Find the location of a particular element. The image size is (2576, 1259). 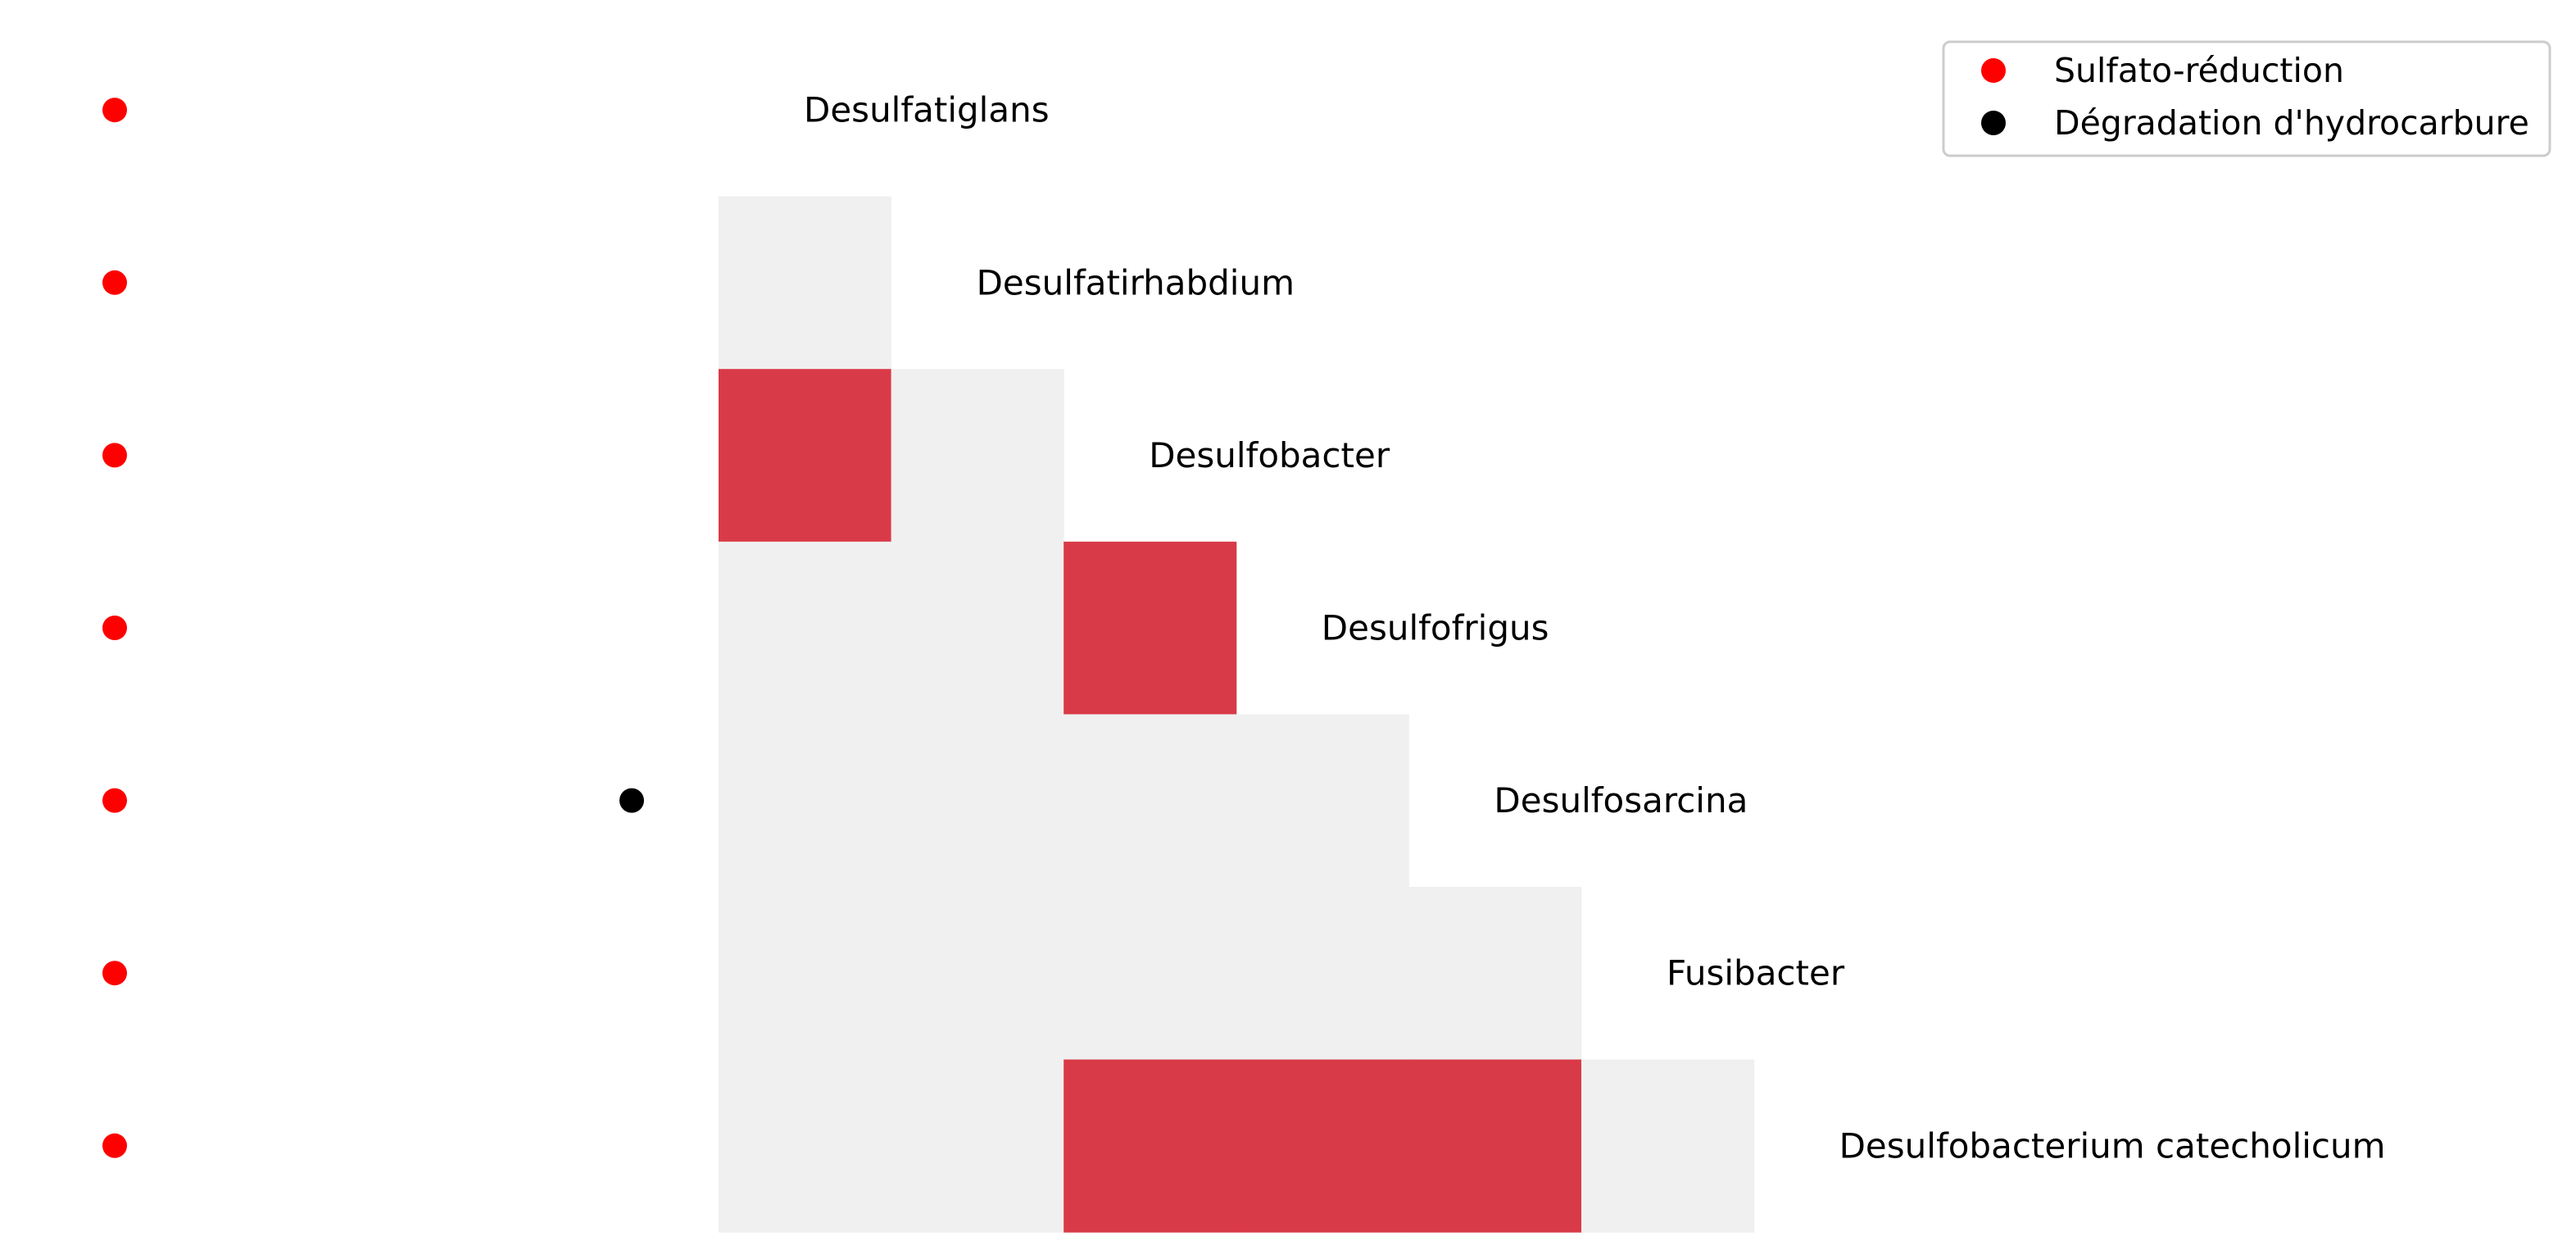

legend-label-hydrocarbon-degradation: Dégradation d'hydrocarbure is located at coordinates (2291, 123).